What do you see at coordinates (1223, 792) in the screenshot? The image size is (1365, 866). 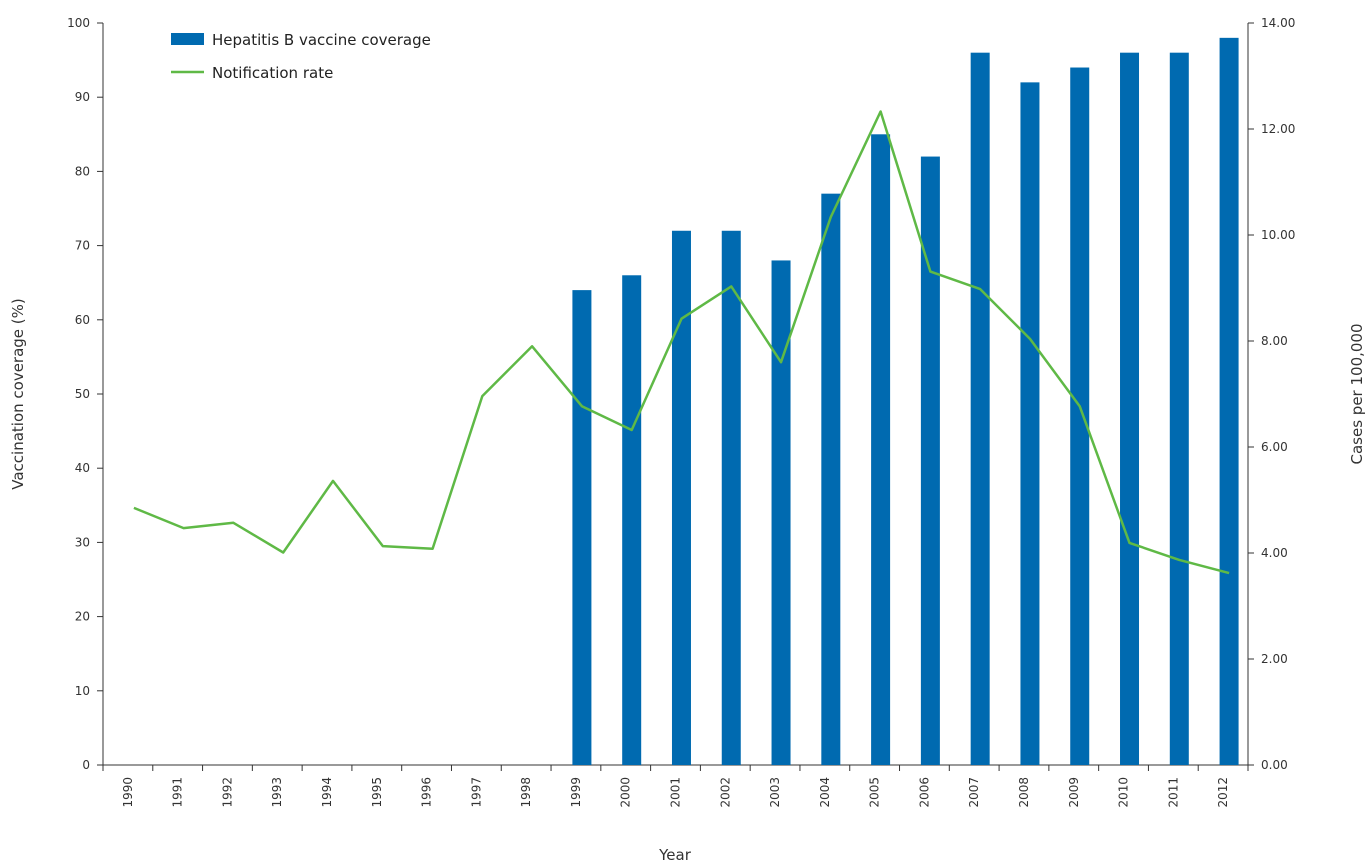 I see `x-tick-label: 2012` at bounding box center [1223, 792].